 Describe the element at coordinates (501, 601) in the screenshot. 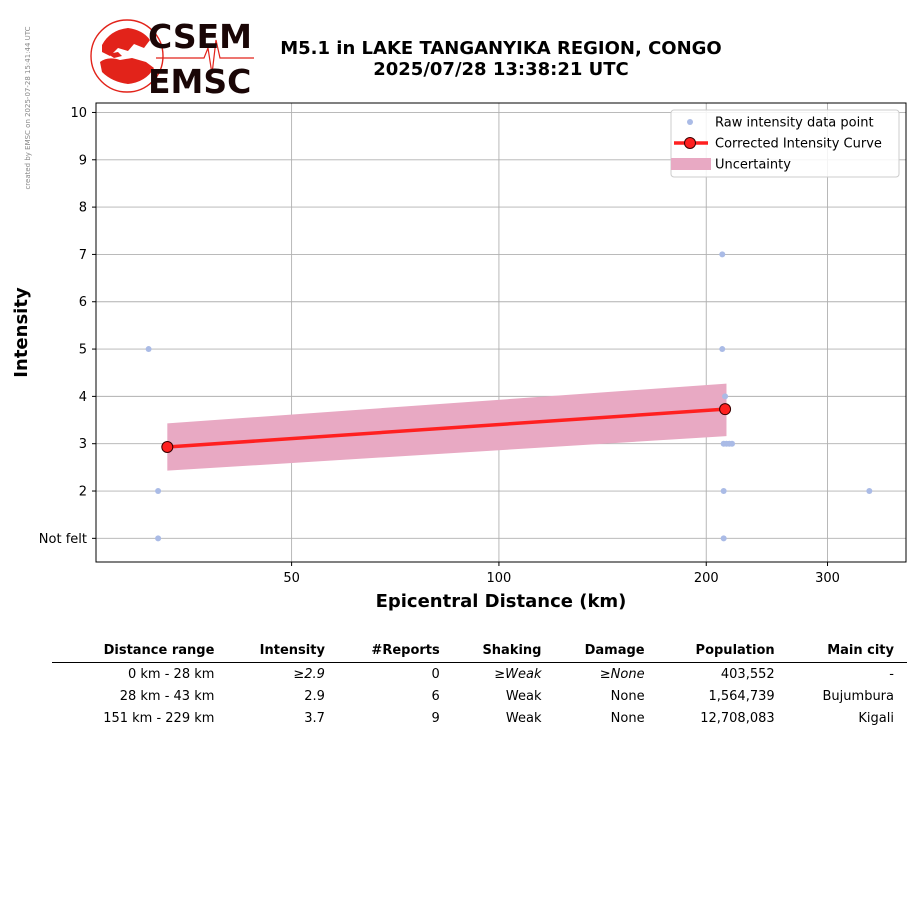

I see `x-axis-label: Epicentral Distance (km)` at that location.